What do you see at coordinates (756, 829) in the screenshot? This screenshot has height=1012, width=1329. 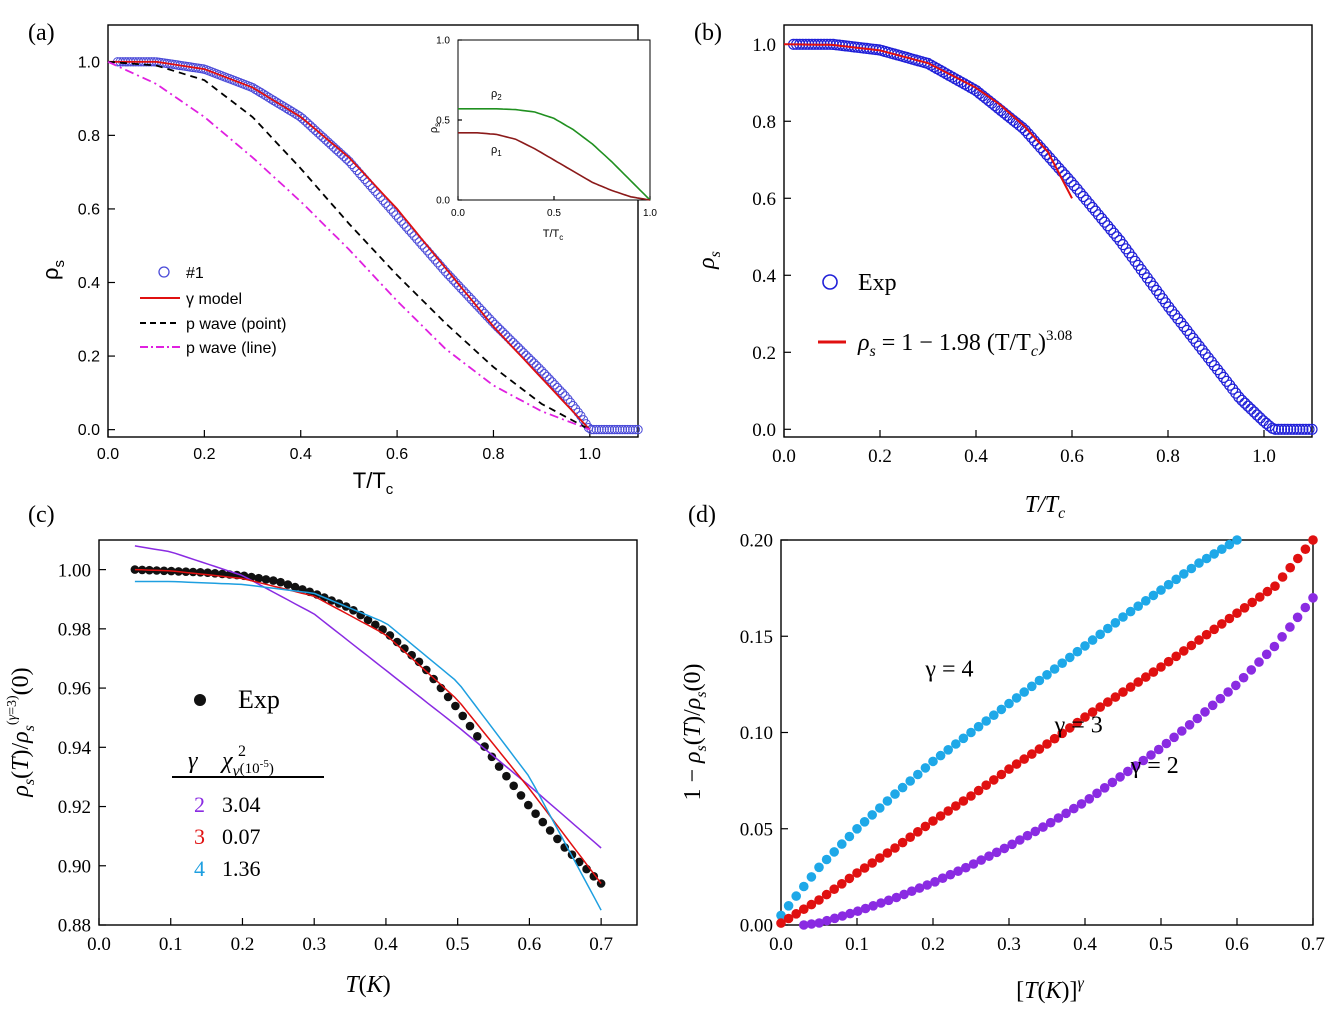 I see `y-tick-label: 0.05` at bounding box center [756, 829].